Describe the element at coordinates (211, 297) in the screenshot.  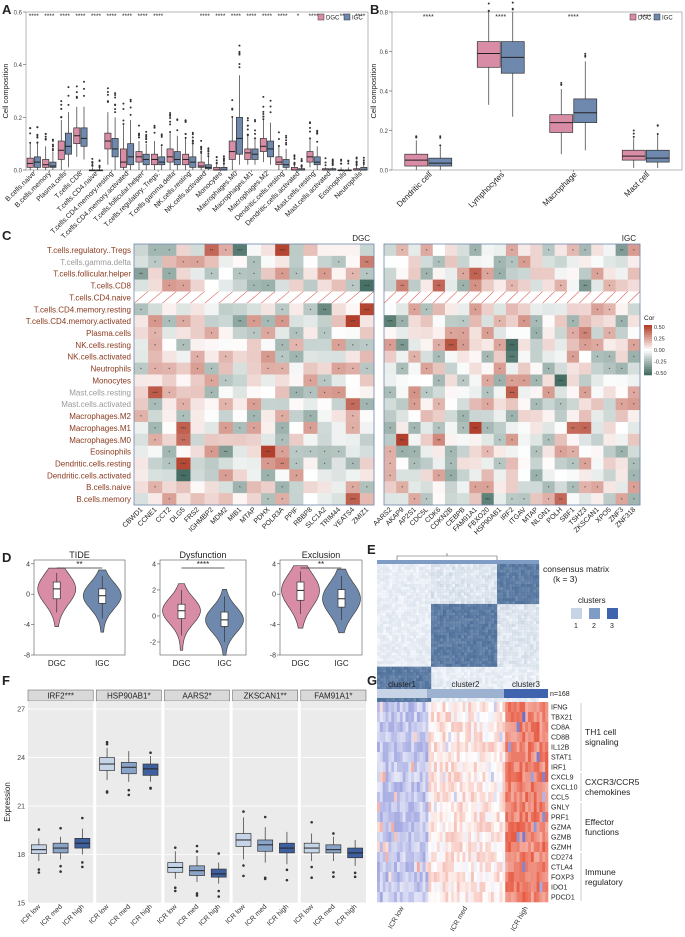
I see `hatch-line` at that location.